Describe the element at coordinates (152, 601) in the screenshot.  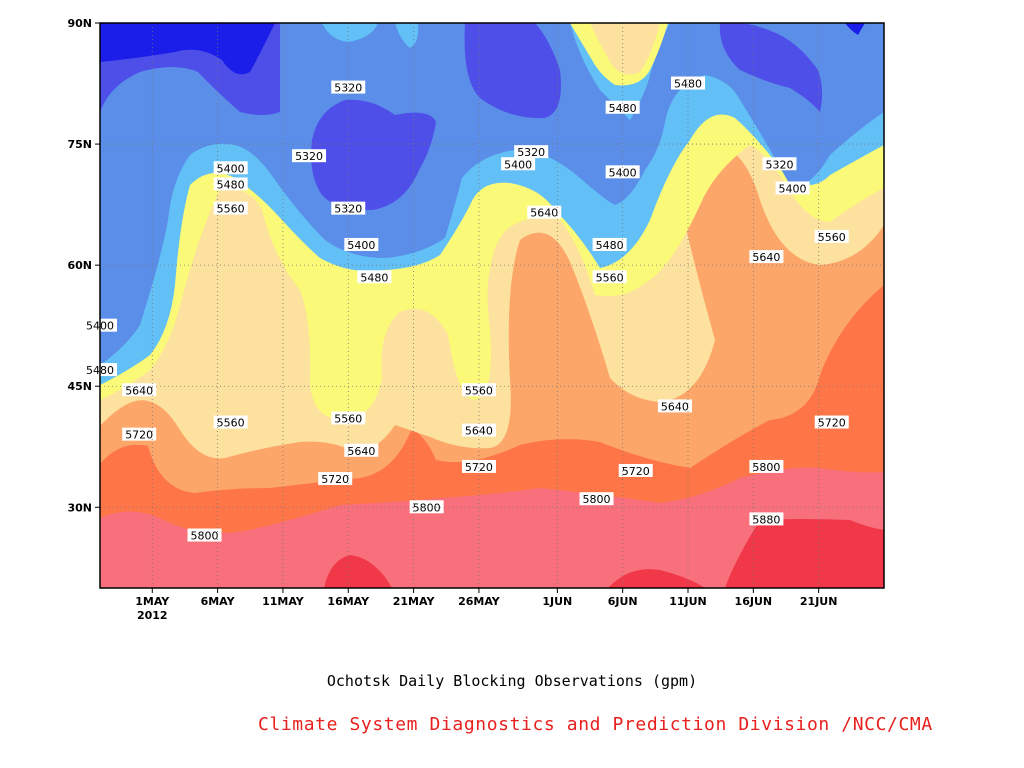
I see `x-tick-label: 1MAY` at that location.